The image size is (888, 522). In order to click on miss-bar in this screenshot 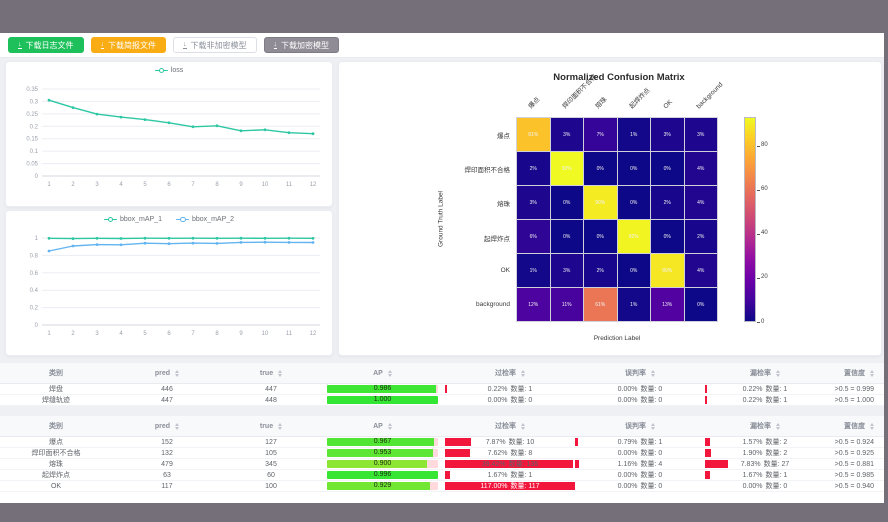, I will do `click(717, 464)`.